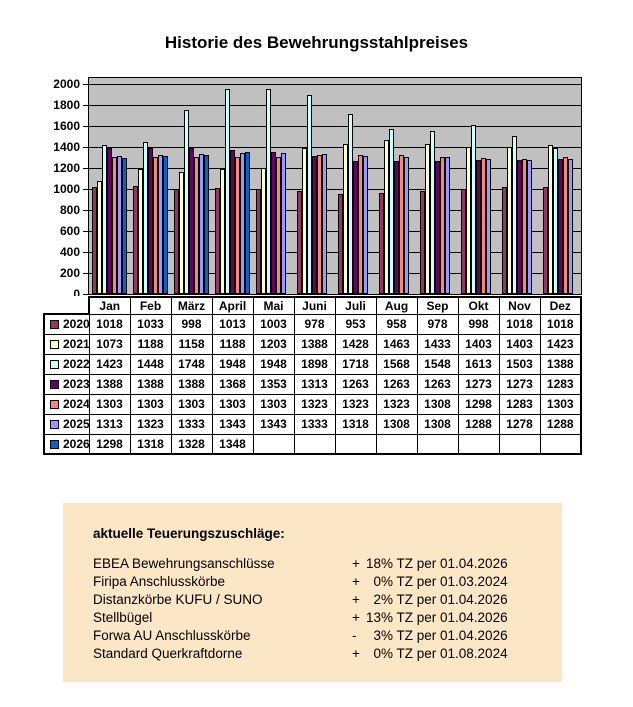 The height and width of the screenshot is (707, 633). What do you see at coordinates (519, 364) in the screenshot?
I see `value-cell-2022-Nov: 1503` at bounding box center [519, 364].